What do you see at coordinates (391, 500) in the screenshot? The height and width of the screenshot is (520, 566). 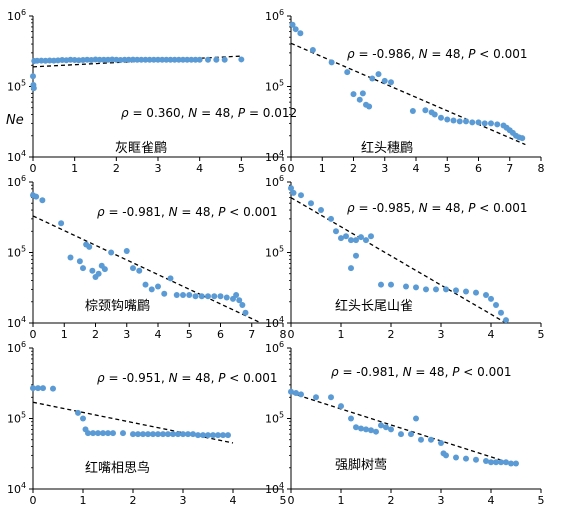 I see `x-tick-label: 2` at bounding box center [391, 500].